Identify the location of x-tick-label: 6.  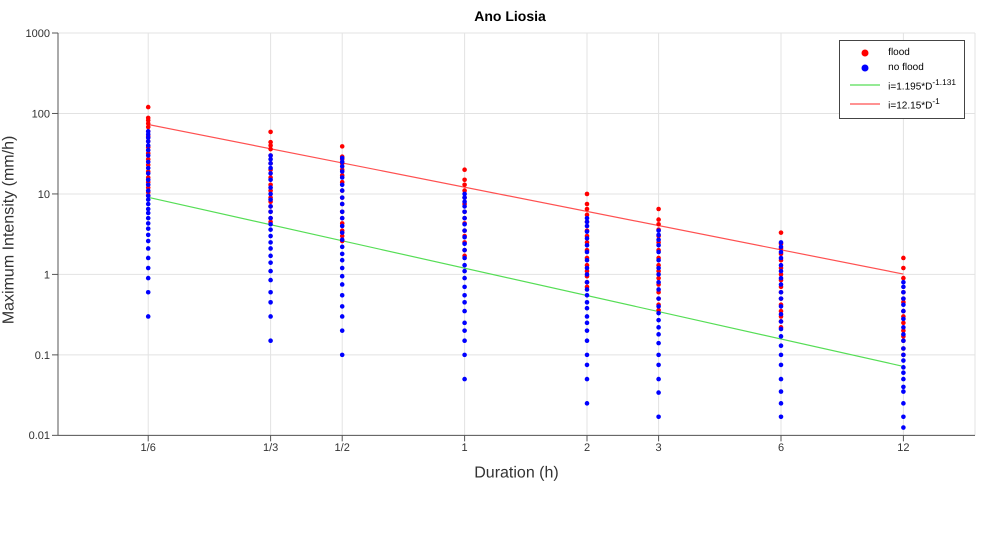
(781, 448).